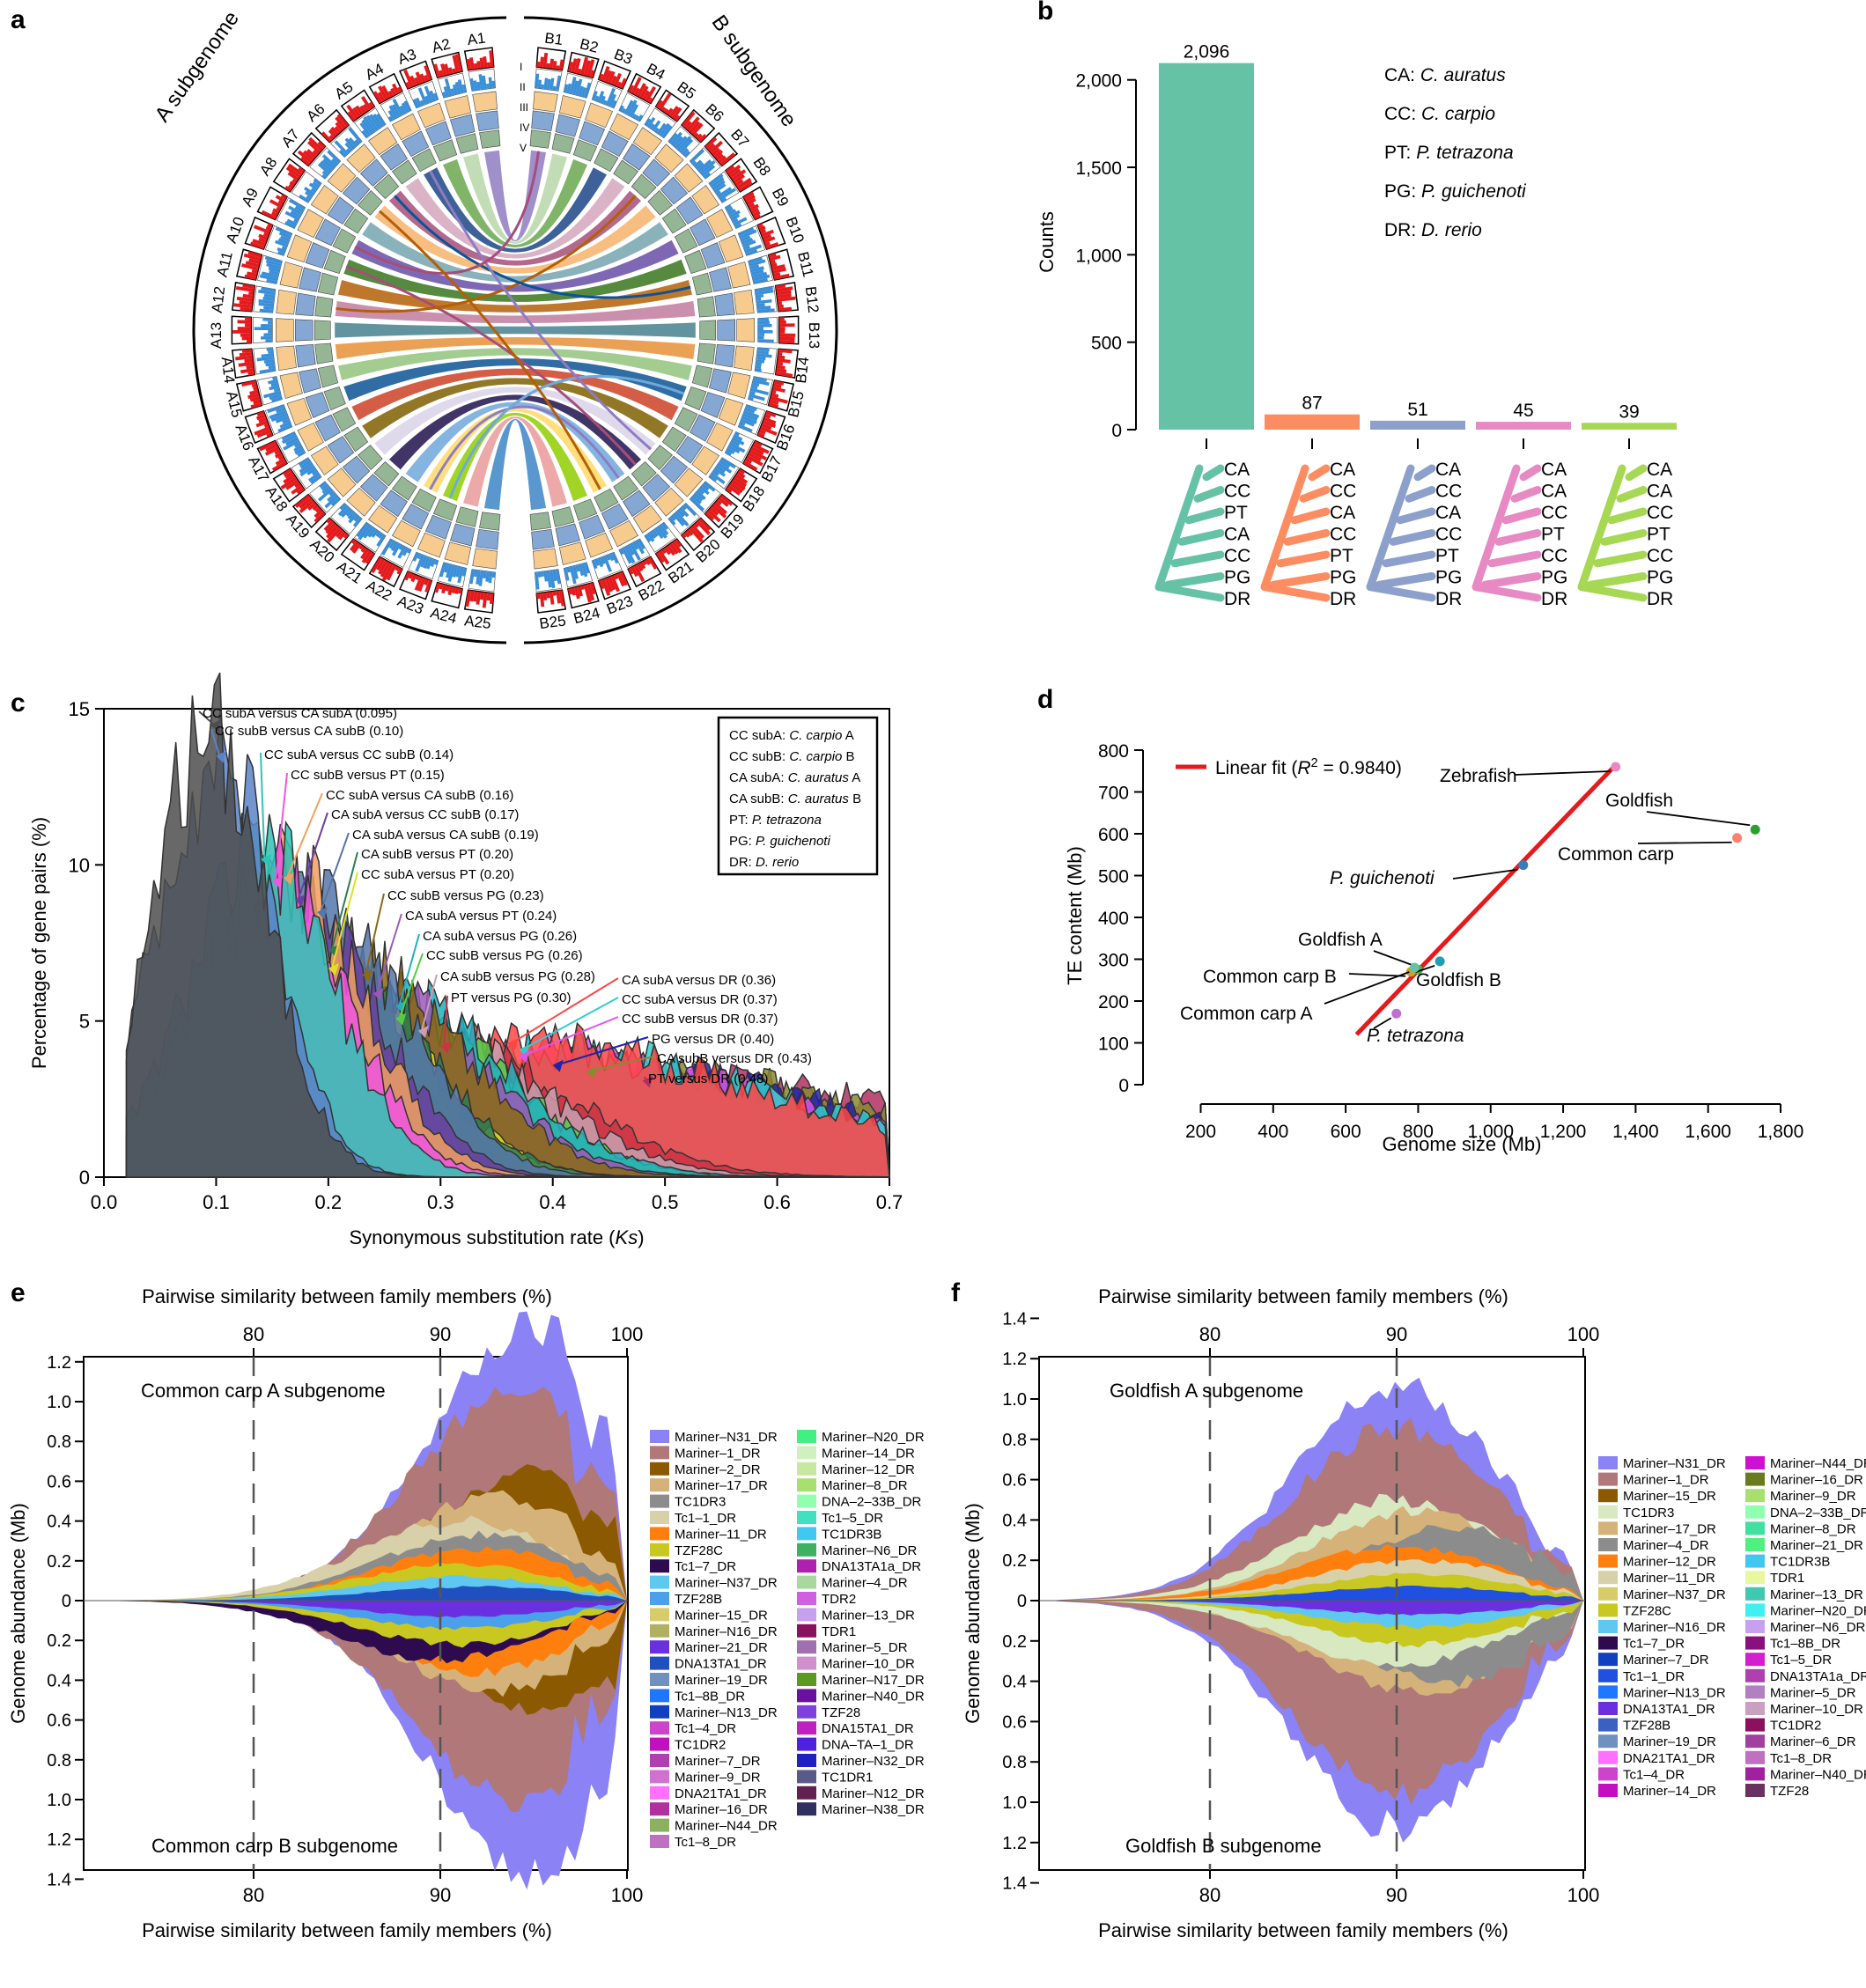 This screenshot has height=1988, width=1866. Describe the element at coordinates (672, 105) in the screenshot. I see `circos-track-1-B5` at that location.